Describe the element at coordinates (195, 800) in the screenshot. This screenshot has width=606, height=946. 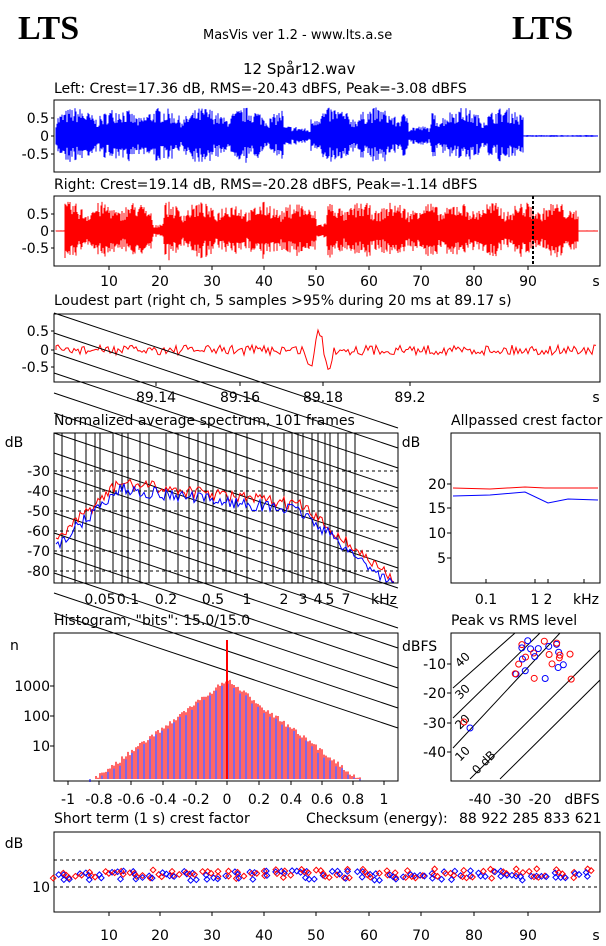
I see `histogram-xtick: -0.2` at that location.